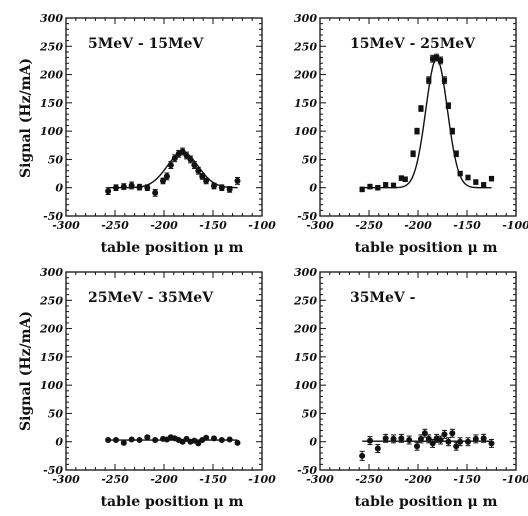 The image size is (528, 516). I want to click on panel-title: 15MeV - 25MeV, so click(413, 44).